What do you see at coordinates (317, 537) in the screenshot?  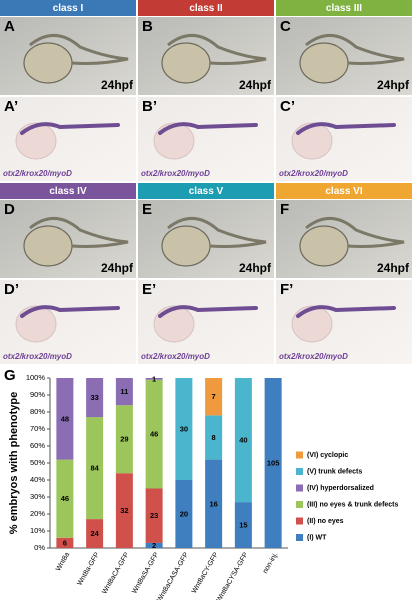 I see `legend-label: (I) WT` at bounding box center [317, 537].